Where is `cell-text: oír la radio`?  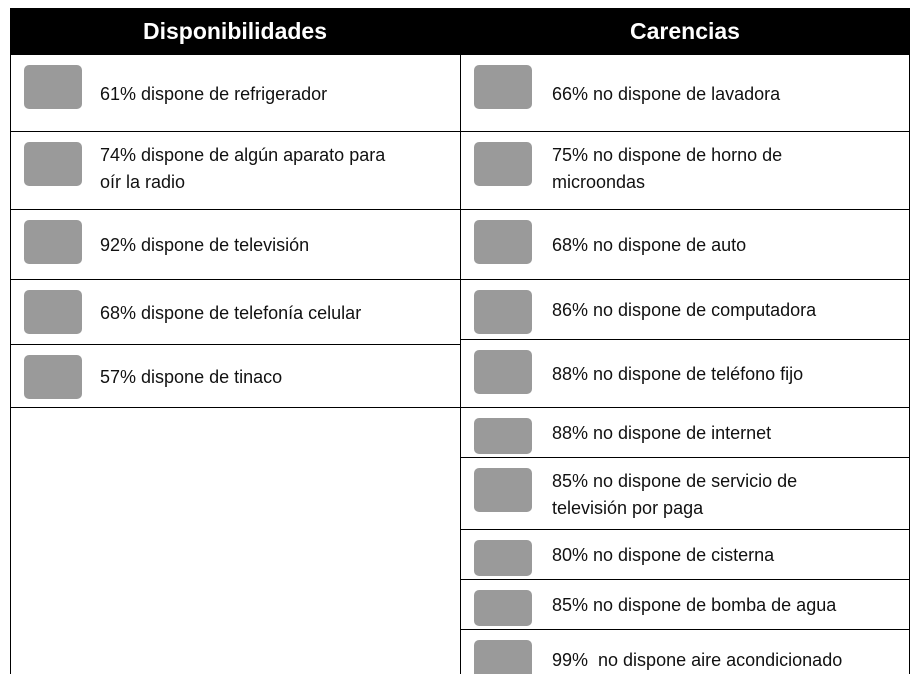
cell-text: oír la radio is located at coordinates (143, 182).